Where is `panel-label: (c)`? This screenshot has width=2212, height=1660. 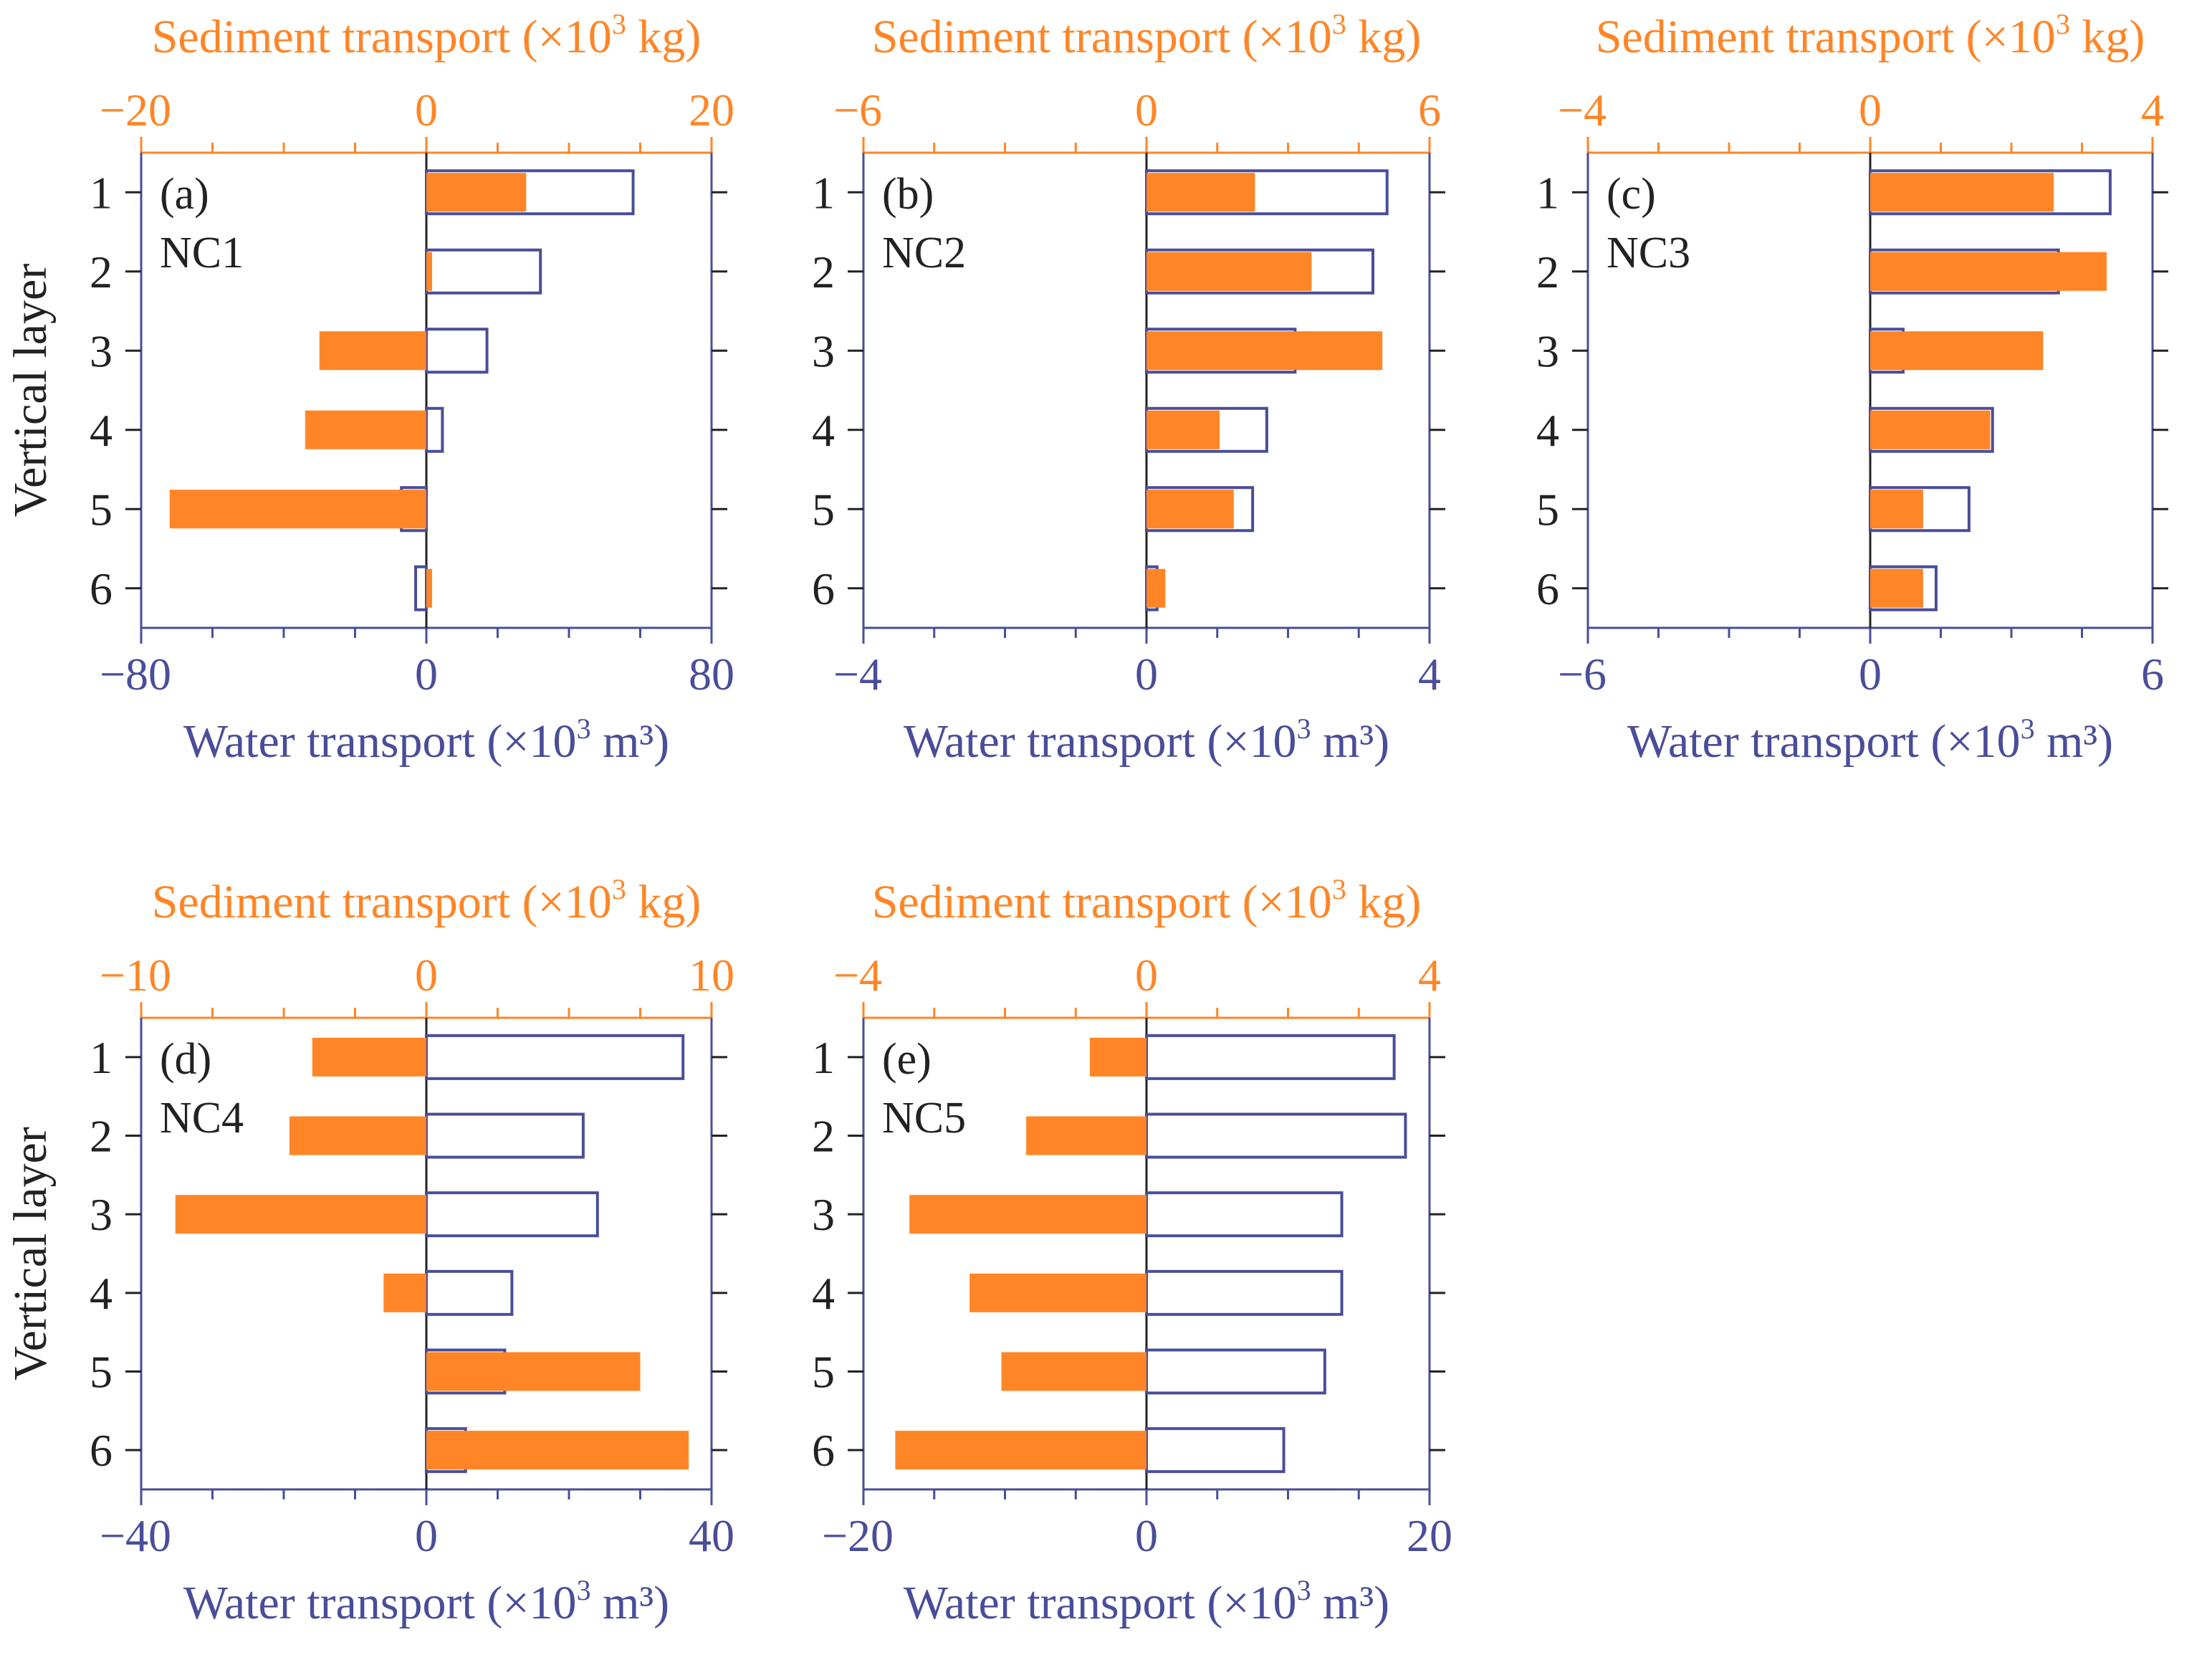
panel-label: (c) is located at coordinates (1632, 194).